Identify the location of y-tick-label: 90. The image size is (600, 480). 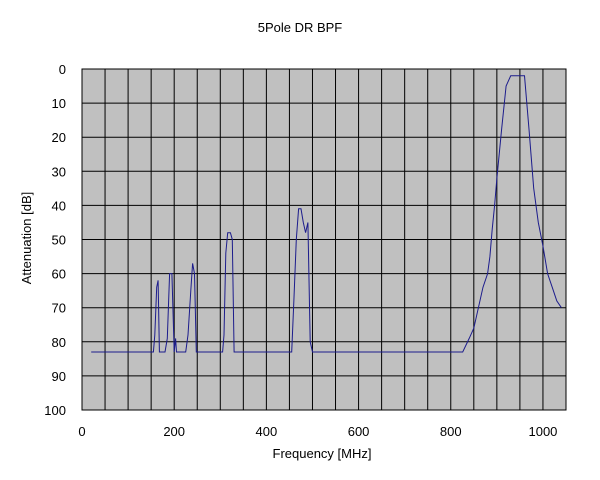
(59, 376).